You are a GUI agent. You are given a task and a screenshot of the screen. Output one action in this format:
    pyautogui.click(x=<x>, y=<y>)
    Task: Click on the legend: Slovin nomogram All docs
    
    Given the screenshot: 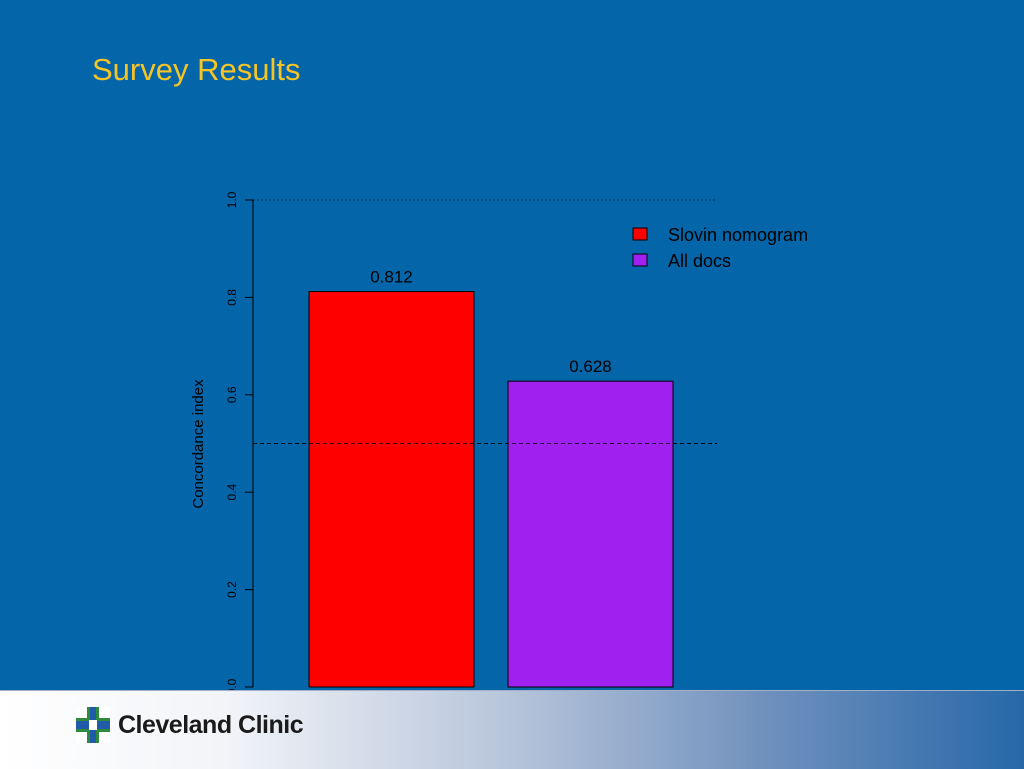 What is the action you would take?
    pyautogui.click(x=720, y=248)
    